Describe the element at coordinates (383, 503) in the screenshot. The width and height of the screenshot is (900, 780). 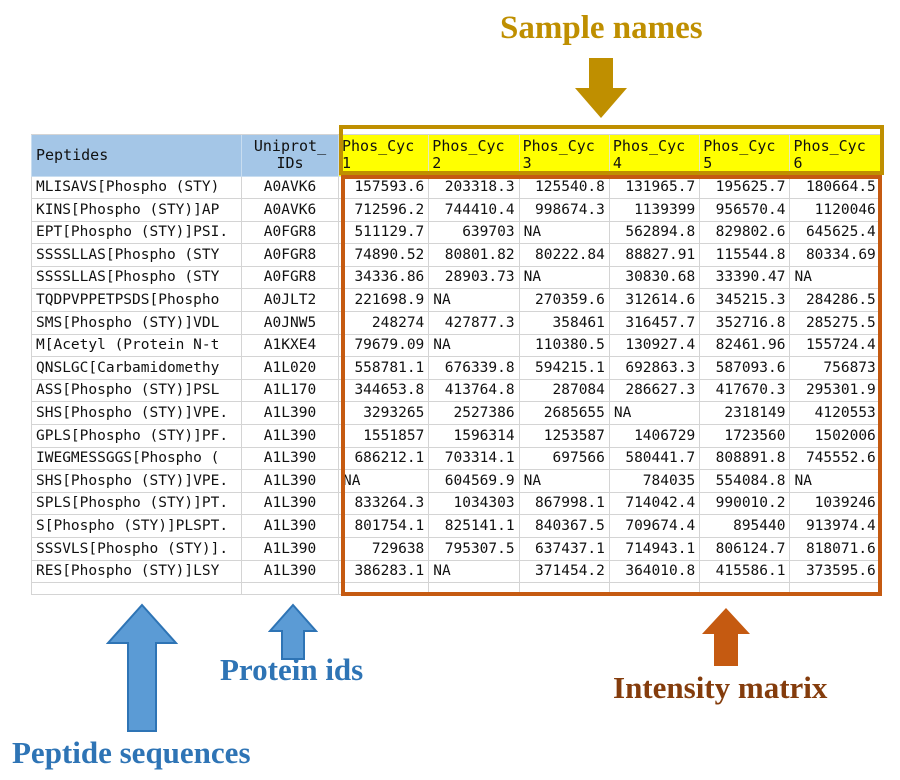
I see `cell-intensity: 833264.3` at that location.